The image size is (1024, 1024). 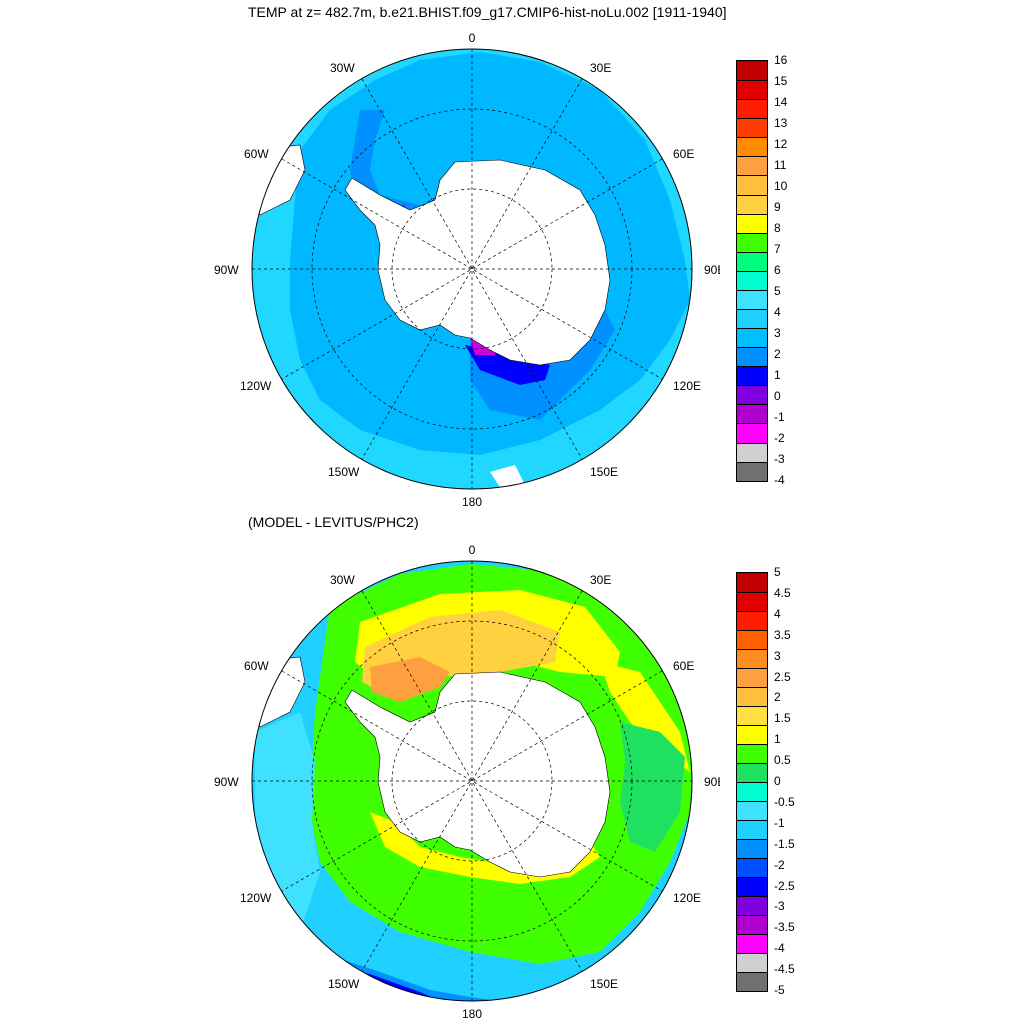 What do you see at coordinates (784, 969) in the screenshot?
I see `colorbar-tick-label: -4.5` at bounding box center [784, 969].